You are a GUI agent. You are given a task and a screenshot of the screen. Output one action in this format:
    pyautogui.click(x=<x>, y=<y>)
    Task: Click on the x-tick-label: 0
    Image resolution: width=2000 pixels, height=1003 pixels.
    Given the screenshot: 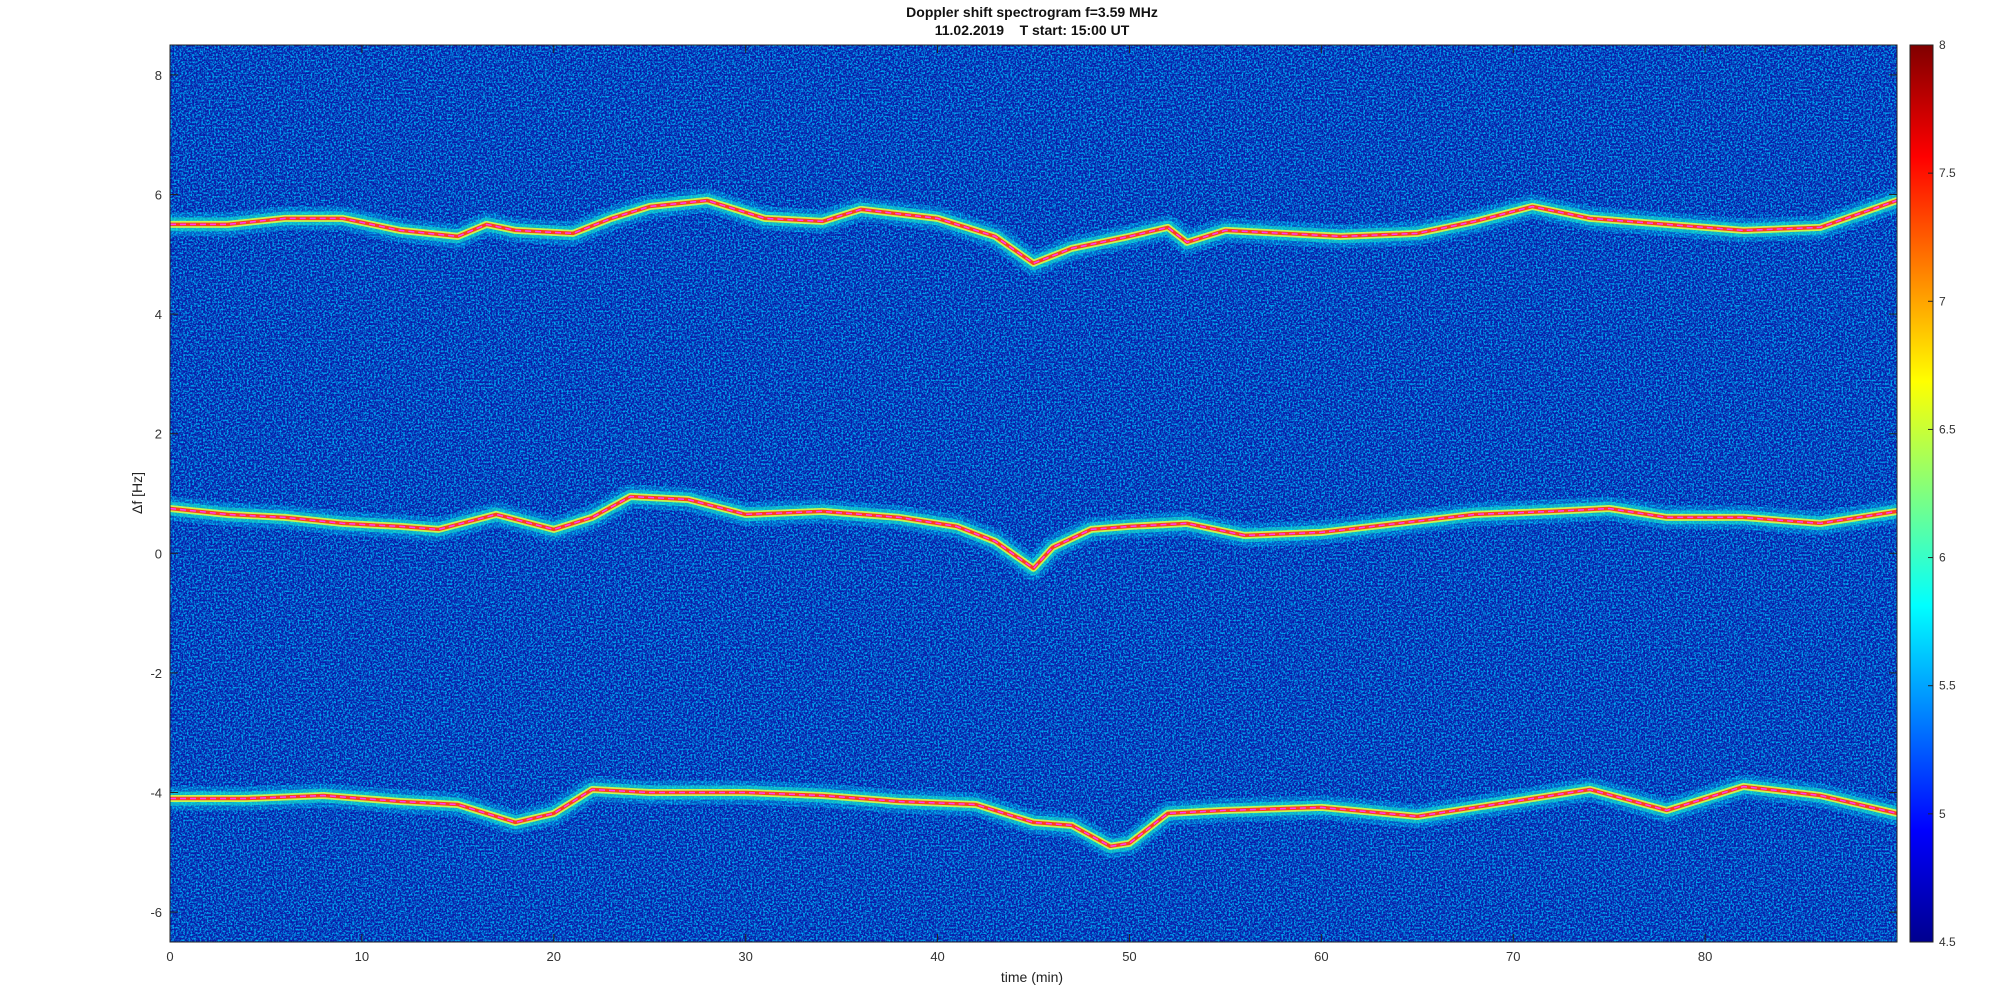 What is the action you would take?
    pyautogui.click(x=169, y=956)
    